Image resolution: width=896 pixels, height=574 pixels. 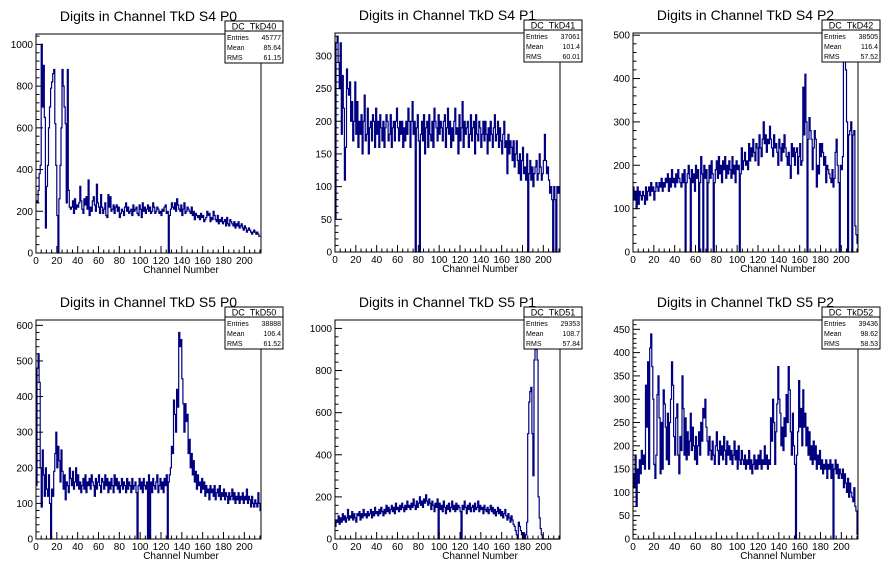 What do you see at coordinates (553, 313) in the screenshot?
I see `stats-name: DC_TkD51` at bounding box center [553, 313].